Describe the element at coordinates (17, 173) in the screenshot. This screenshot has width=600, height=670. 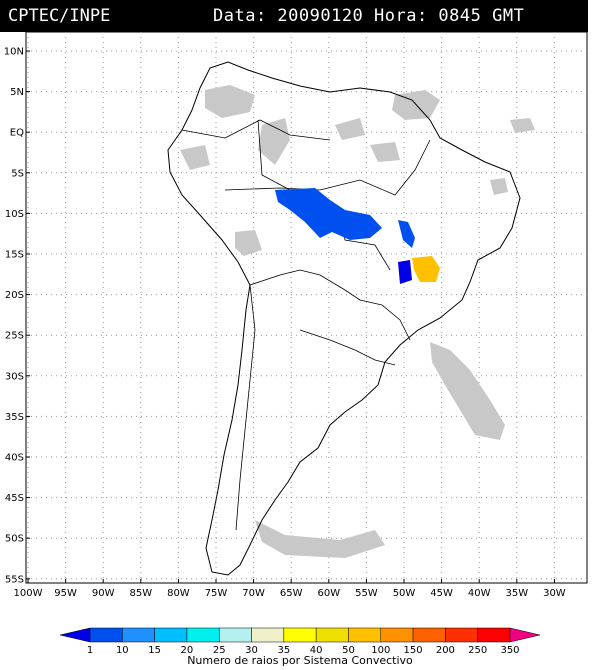
I see `lat-label: 5S` at that location.